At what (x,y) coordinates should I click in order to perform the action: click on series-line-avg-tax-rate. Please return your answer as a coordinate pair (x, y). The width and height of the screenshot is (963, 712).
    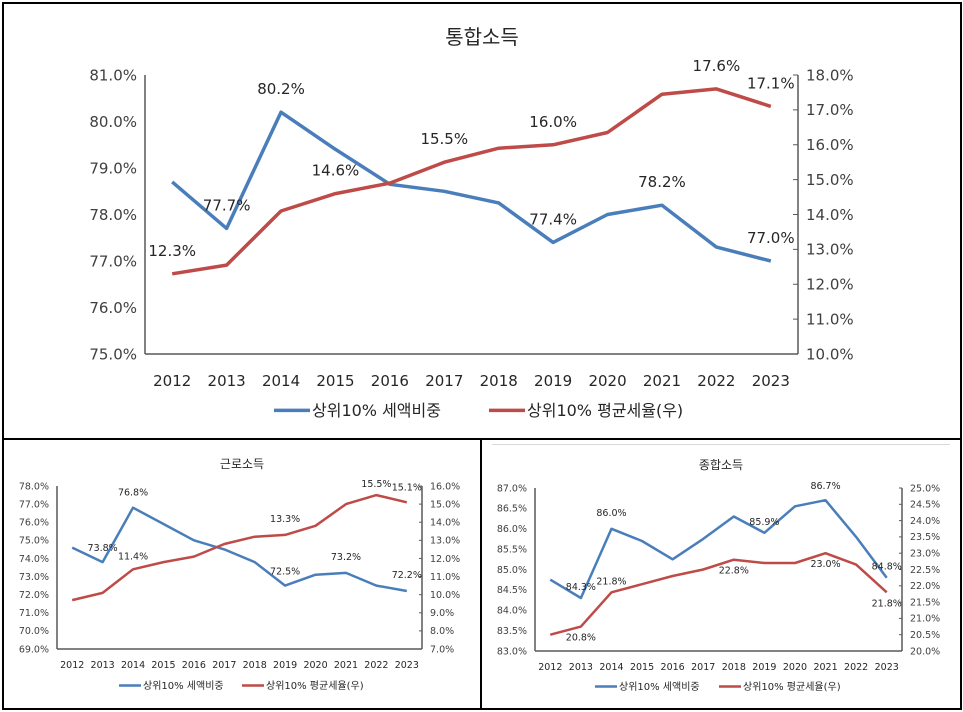
    Looking at the image, I should click on (718, 593).